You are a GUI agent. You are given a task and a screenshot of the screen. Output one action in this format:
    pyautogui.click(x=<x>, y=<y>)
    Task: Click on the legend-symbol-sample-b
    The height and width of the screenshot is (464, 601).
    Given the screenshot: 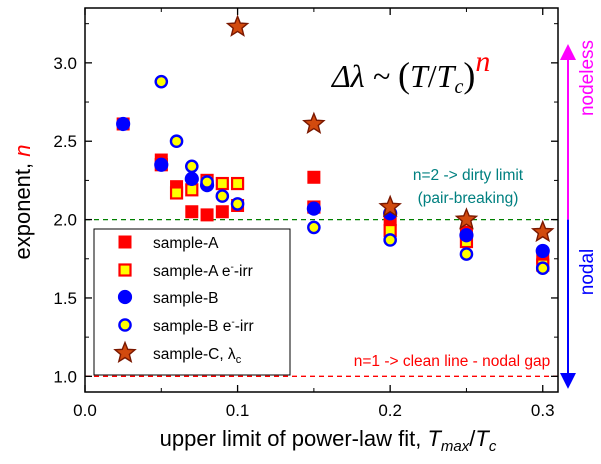 What is the action you would take?
    pyautogui.click(x=125, y=297)
    